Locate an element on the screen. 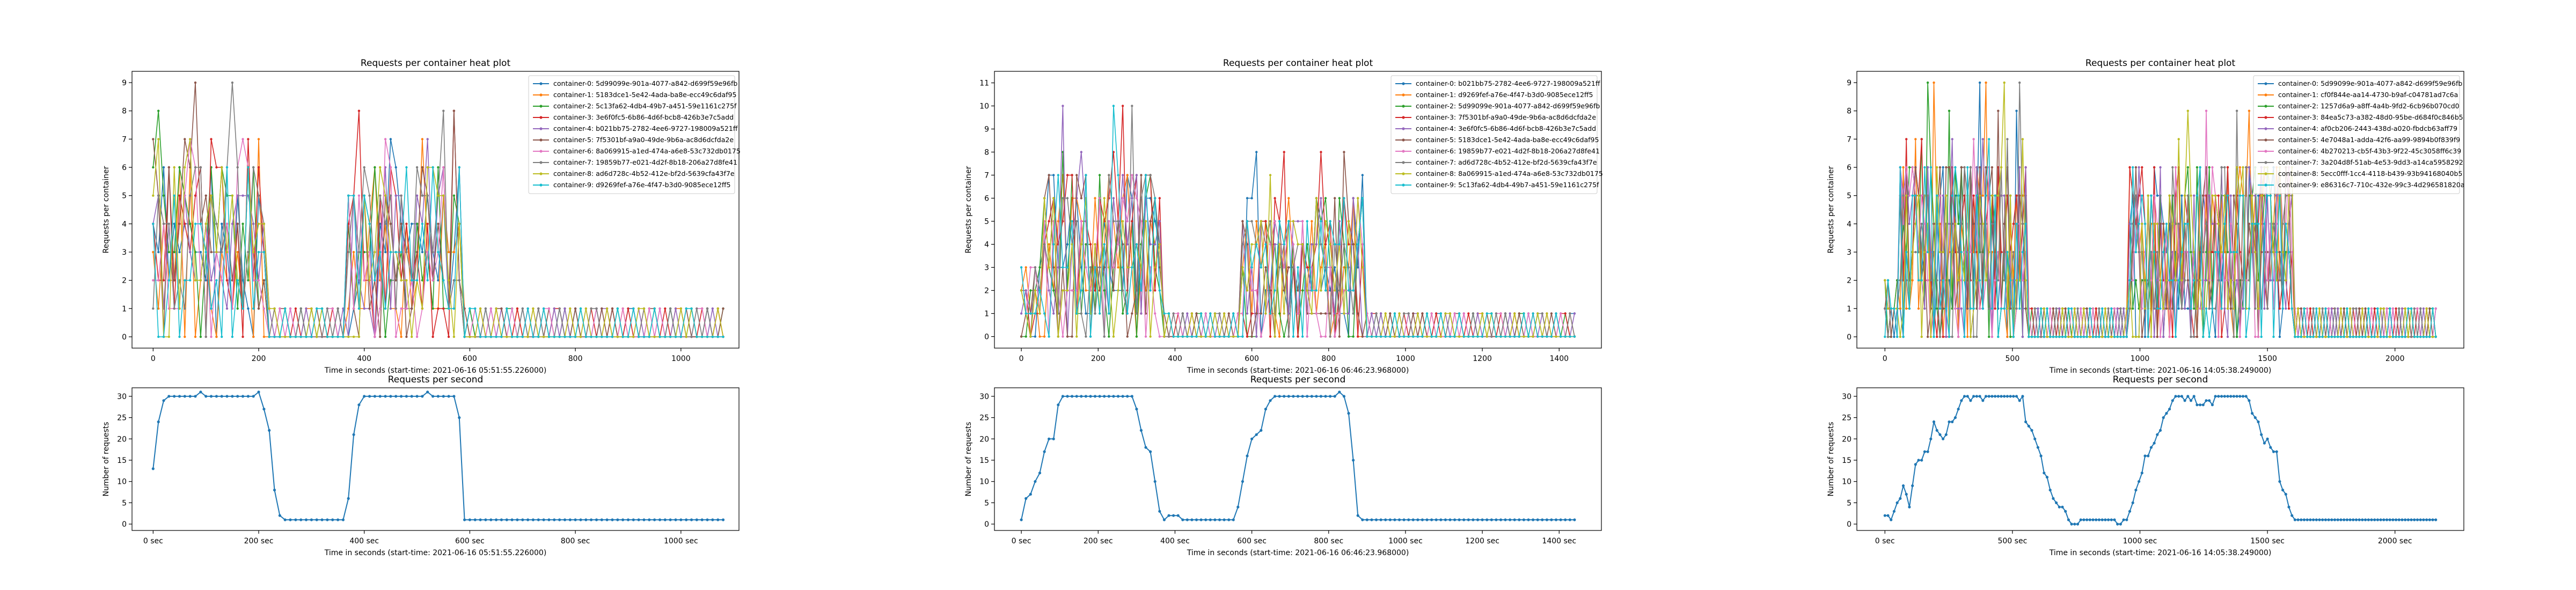 The height and width of the screenshot is (590, 2576). y-tick-label: 30 is located at coordinates (1846, 397).